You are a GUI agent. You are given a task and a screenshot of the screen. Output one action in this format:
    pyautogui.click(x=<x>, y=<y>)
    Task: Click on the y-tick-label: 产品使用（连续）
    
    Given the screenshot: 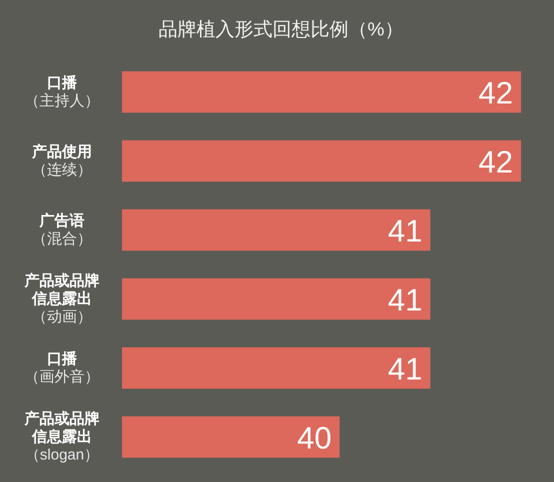 What is the action you would take?
    pyautogui.click(x=61, y=161)
    